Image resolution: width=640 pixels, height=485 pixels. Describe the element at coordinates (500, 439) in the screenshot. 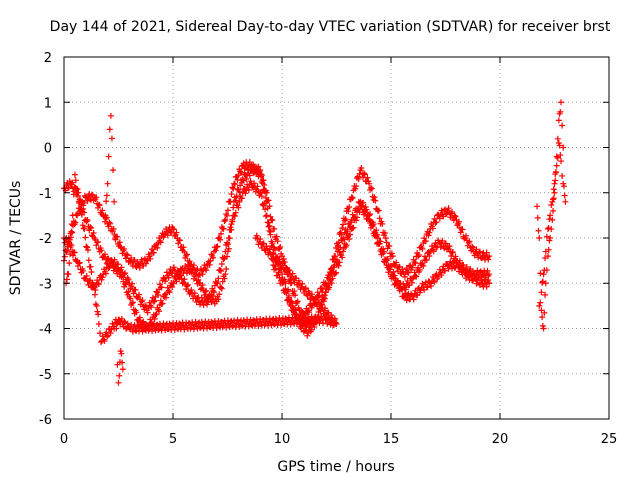

I see `x-tick-label: 20` at that location.